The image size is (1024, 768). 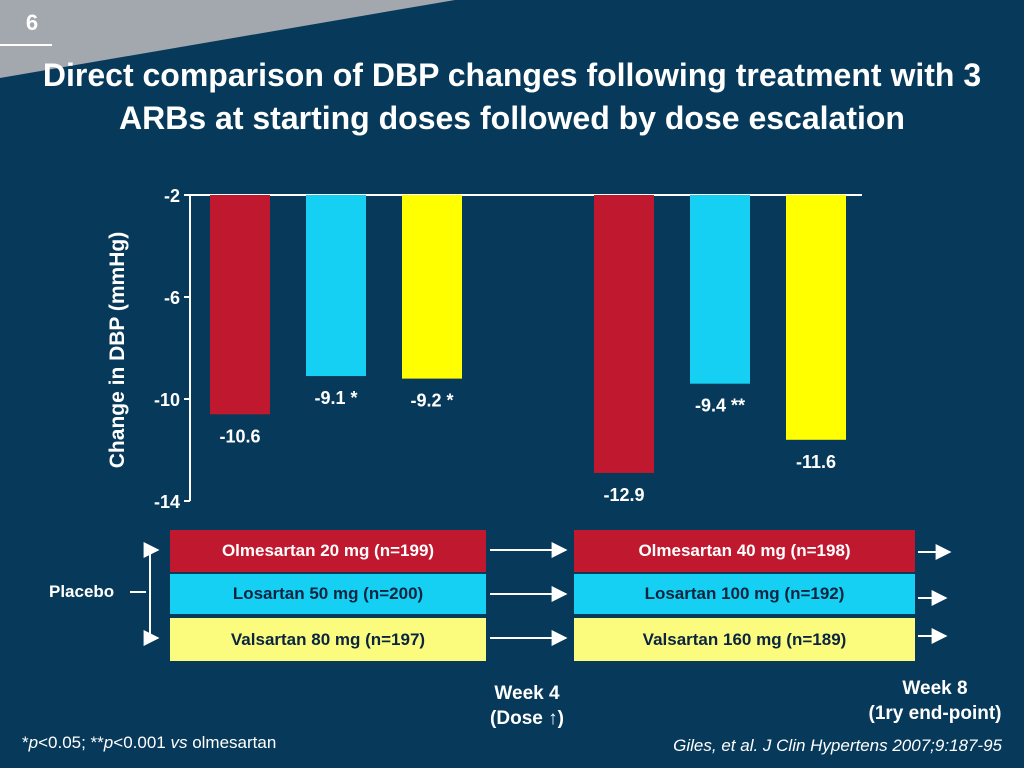 I want to click on valsartan-80mg-label: Valsartan 80 mg (n=197), so click(x=328, y=639).